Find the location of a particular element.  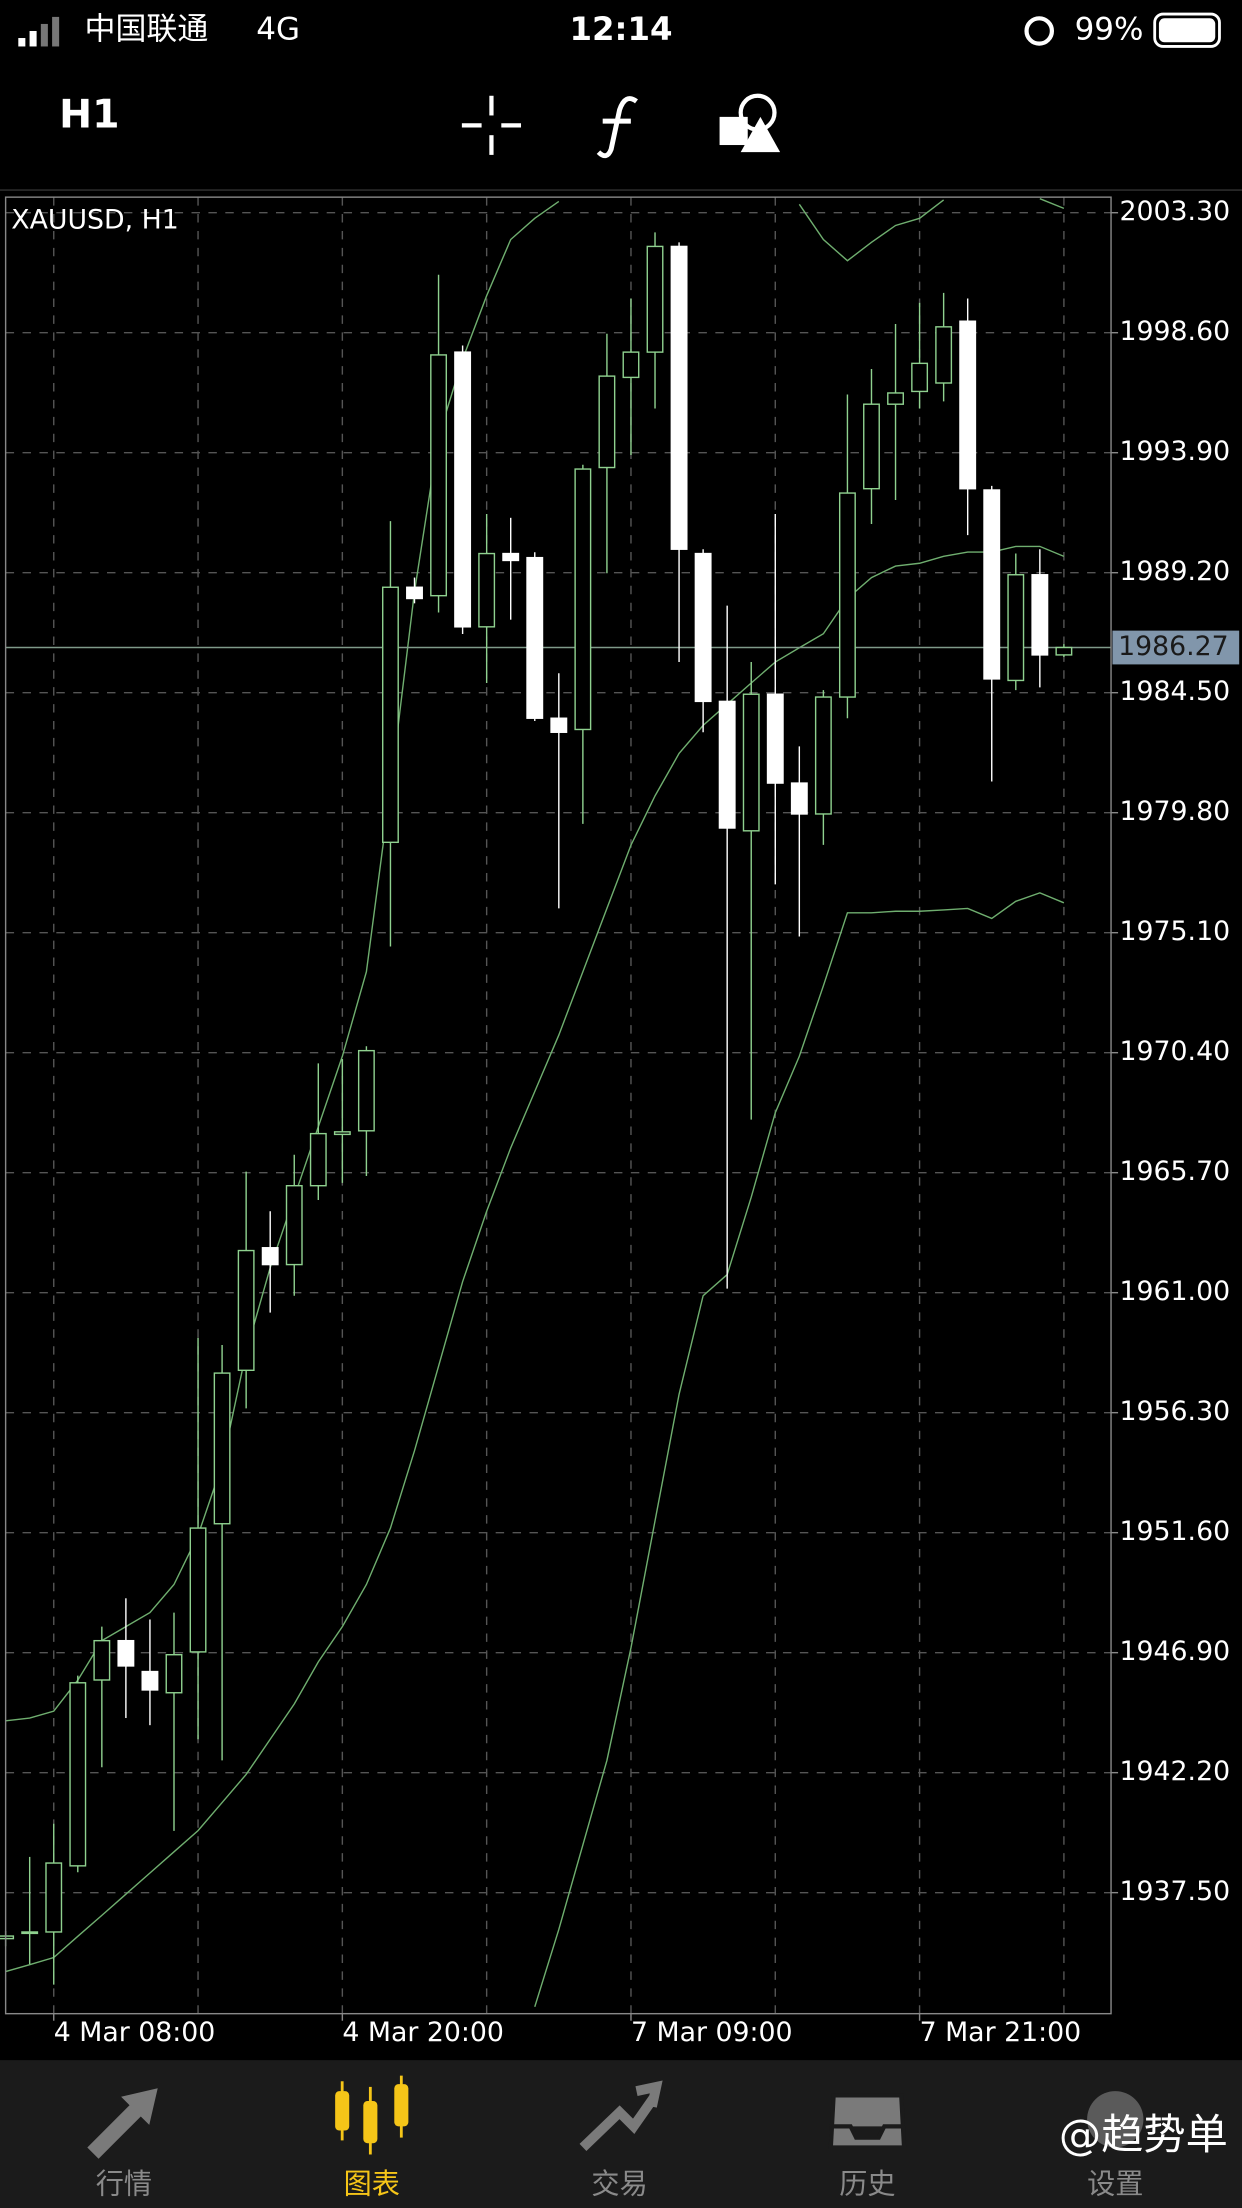

tab-label: 图表 is located at coordinates (372, 2183).